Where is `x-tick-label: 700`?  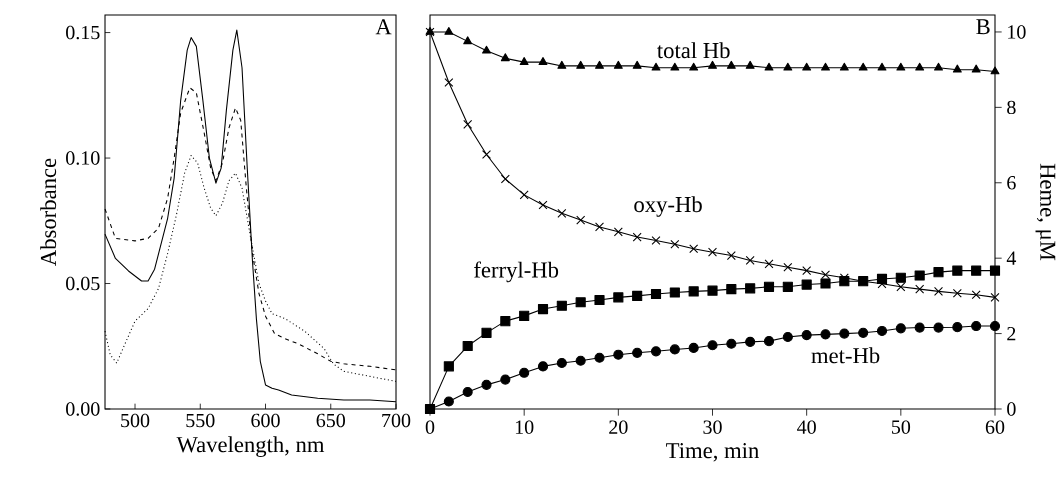 x-tick-label: 700 is located at coordinates (396, 420).